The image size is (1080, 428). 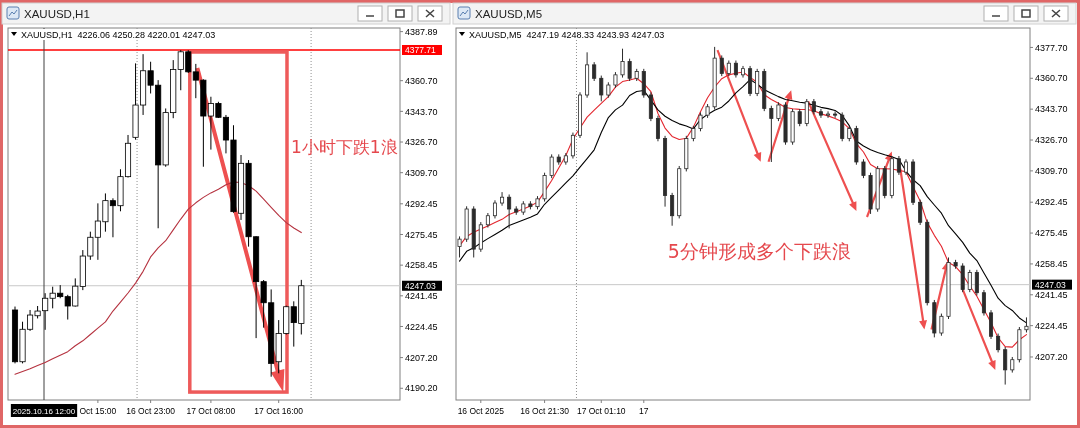 What do you see at coordinates (98, 411) in the screenshot?
I see `x-tick-label: Oct 15:00` at bounding box center [98, 411].